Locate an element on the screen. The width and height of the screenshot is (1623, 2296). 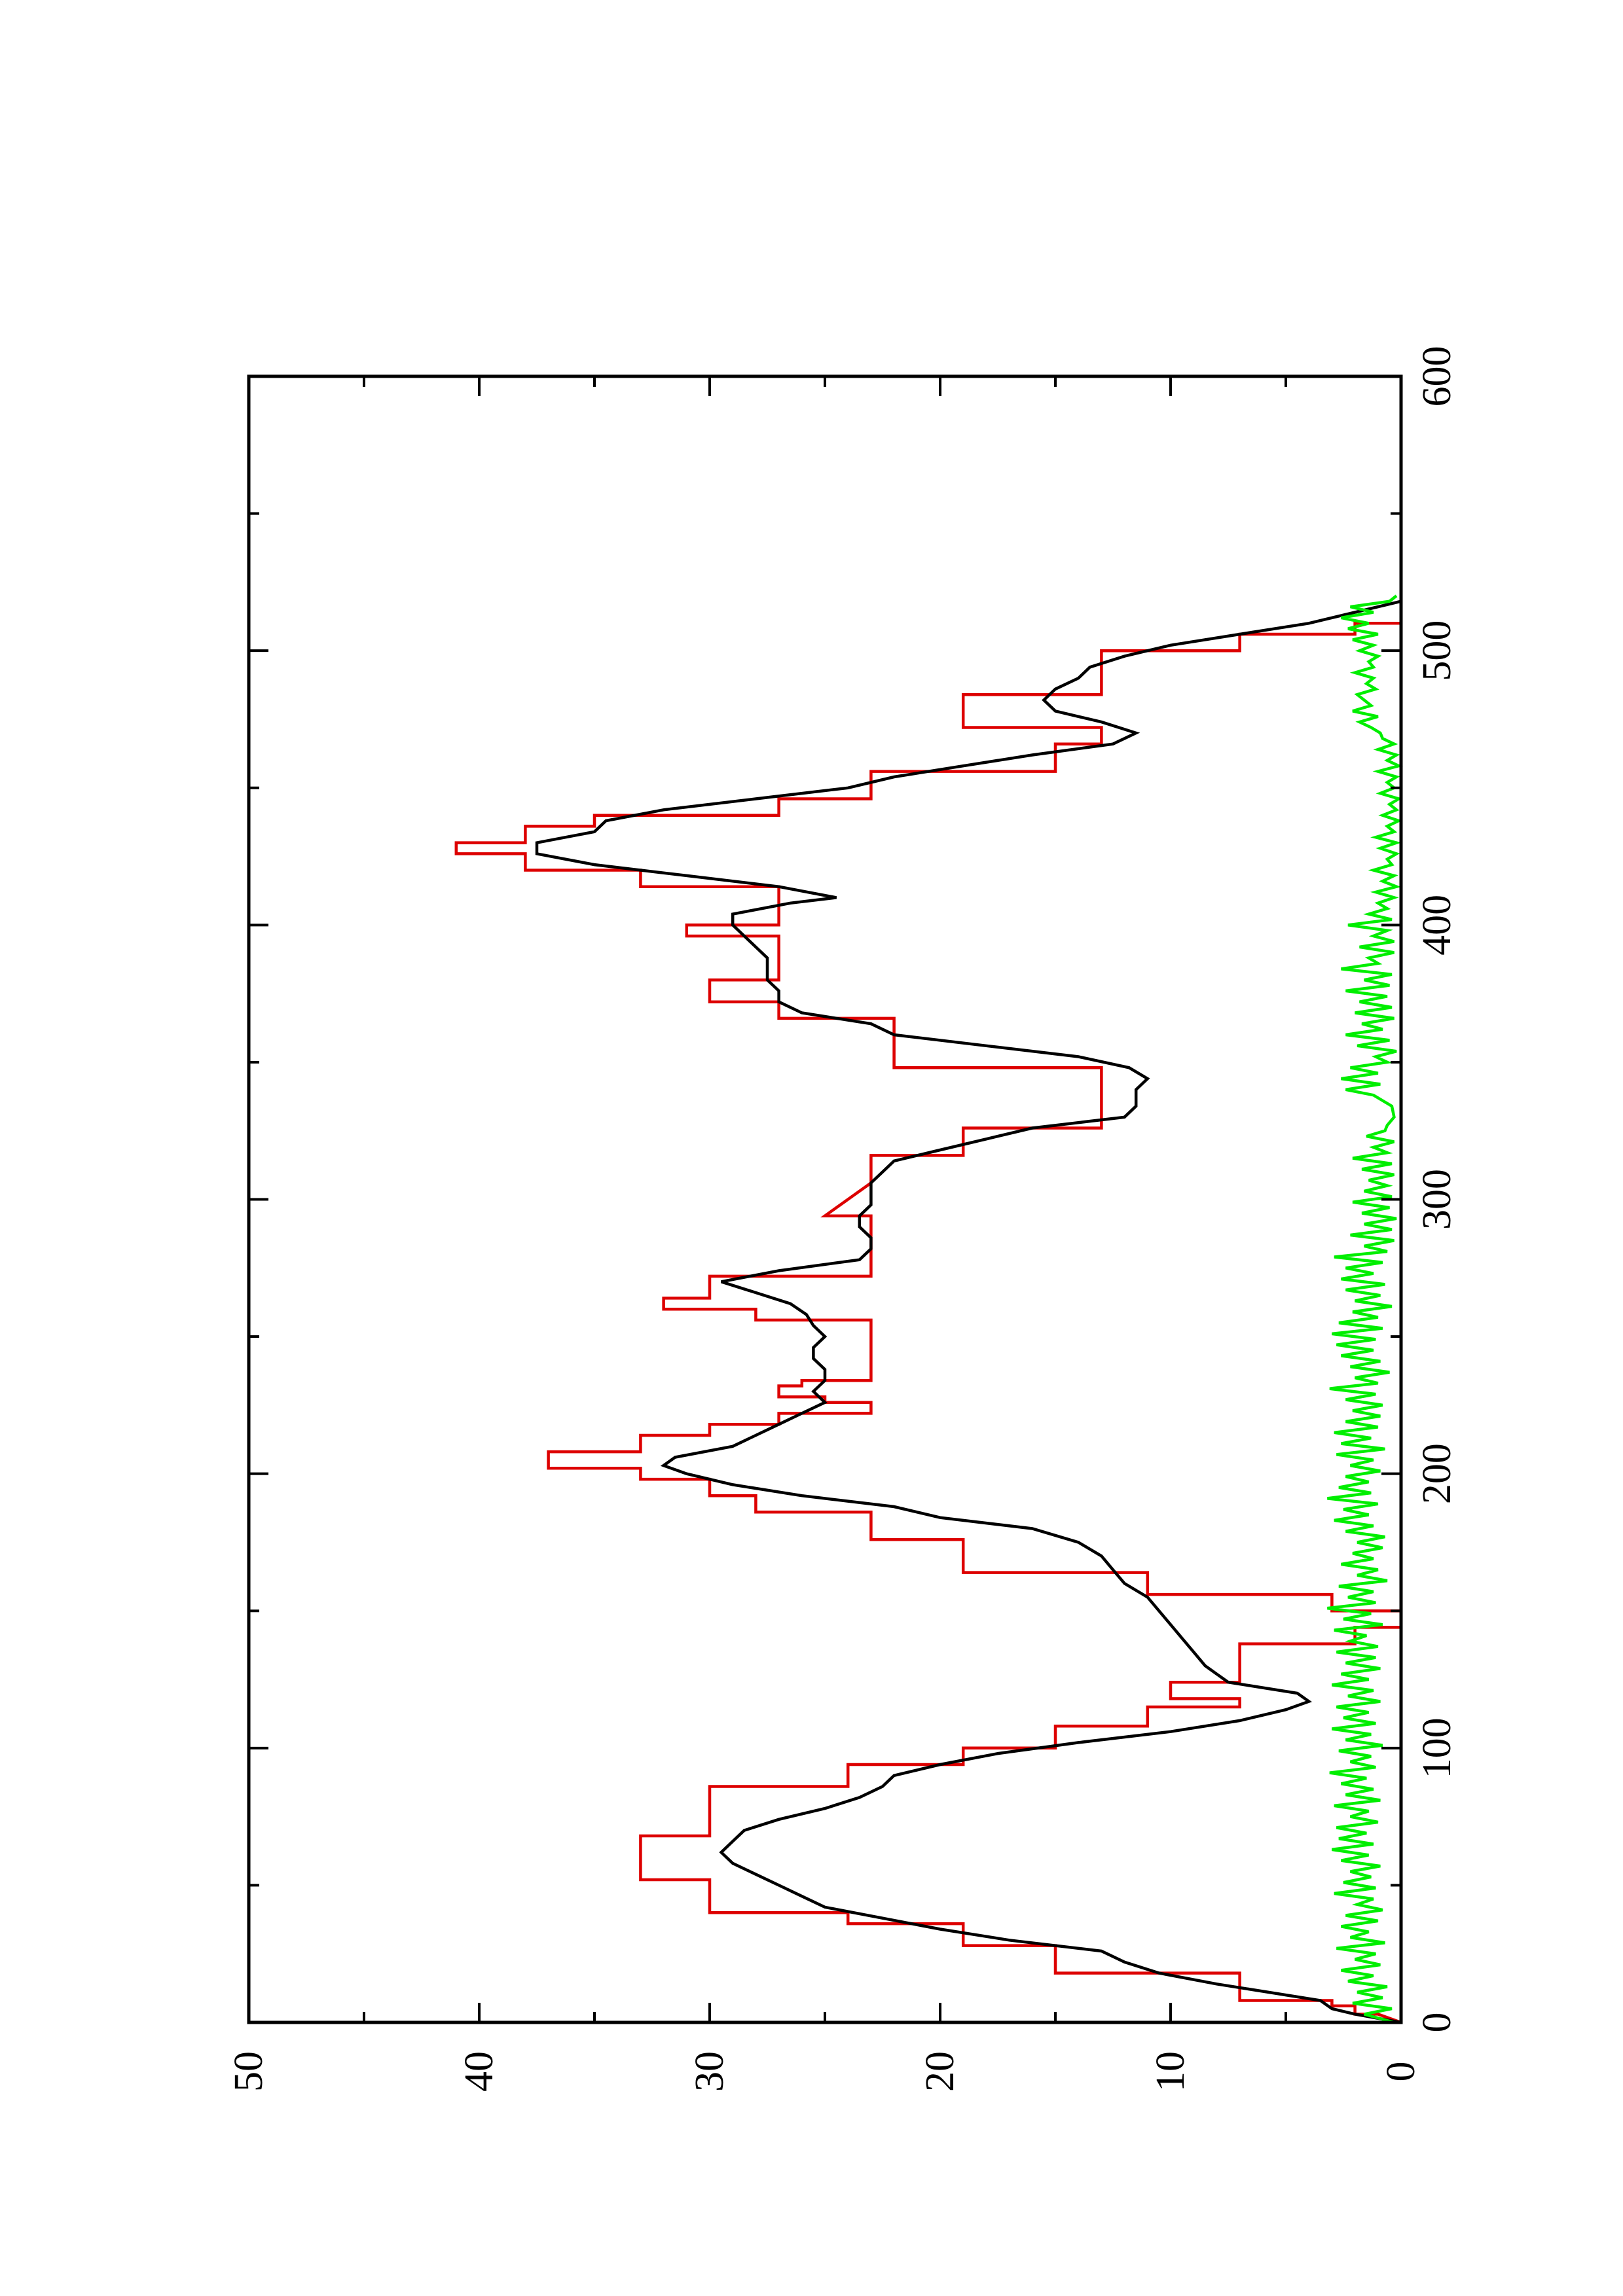
y-tick-label-10: 10 is located at coordinates (1170, 2071).